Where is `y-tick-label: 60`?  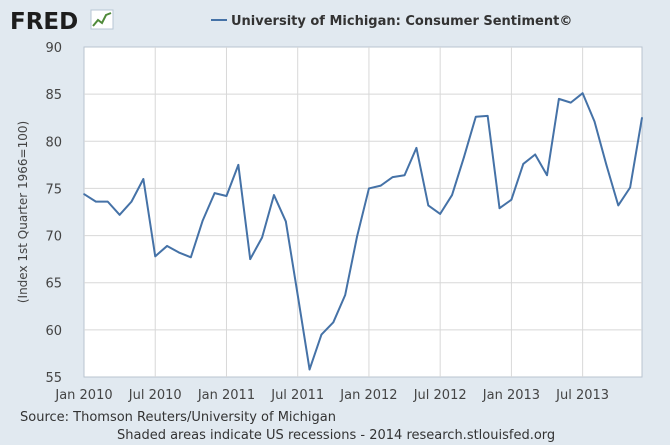 y-tick-label: 60 is located at coordinates (53, 331).